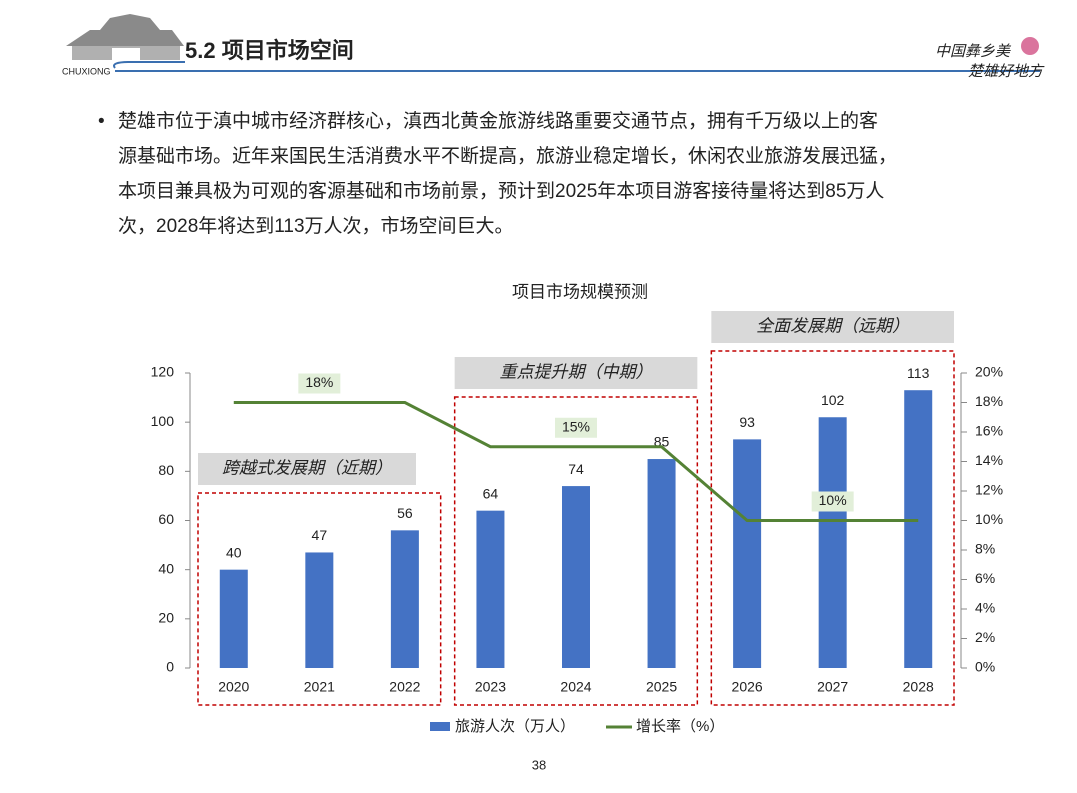 The image size is (1077, 793). I want to click on data-label: 74, so click(576, 469).